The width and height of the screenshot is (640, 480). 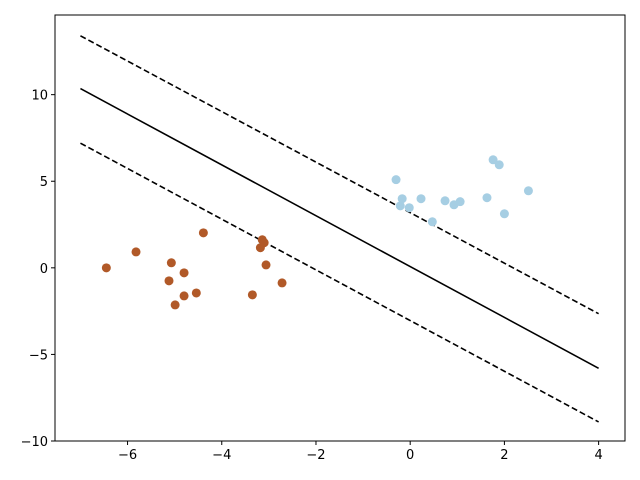 What do you see at coordinates (44, 269) in the screenshot?
I see `y-tick-label: 0` at bounding box center [44, 269].